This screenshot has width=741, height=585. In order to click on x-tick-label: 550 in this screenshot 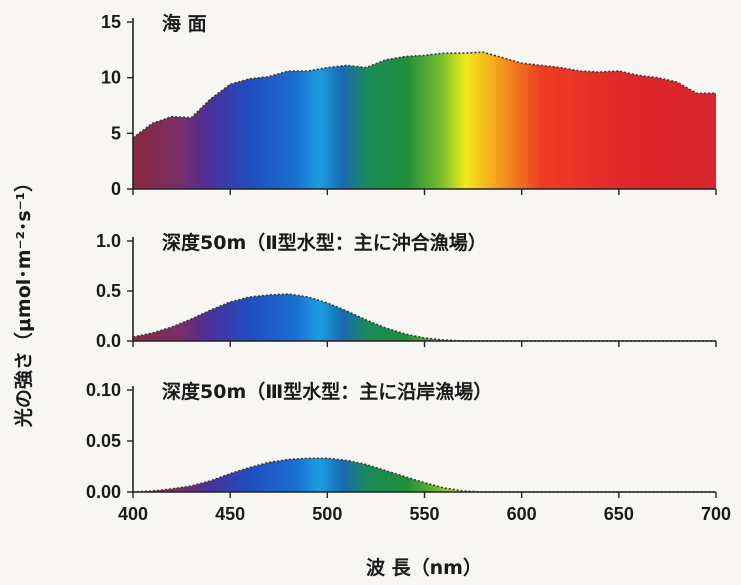, I will do `click(424, 514)`.